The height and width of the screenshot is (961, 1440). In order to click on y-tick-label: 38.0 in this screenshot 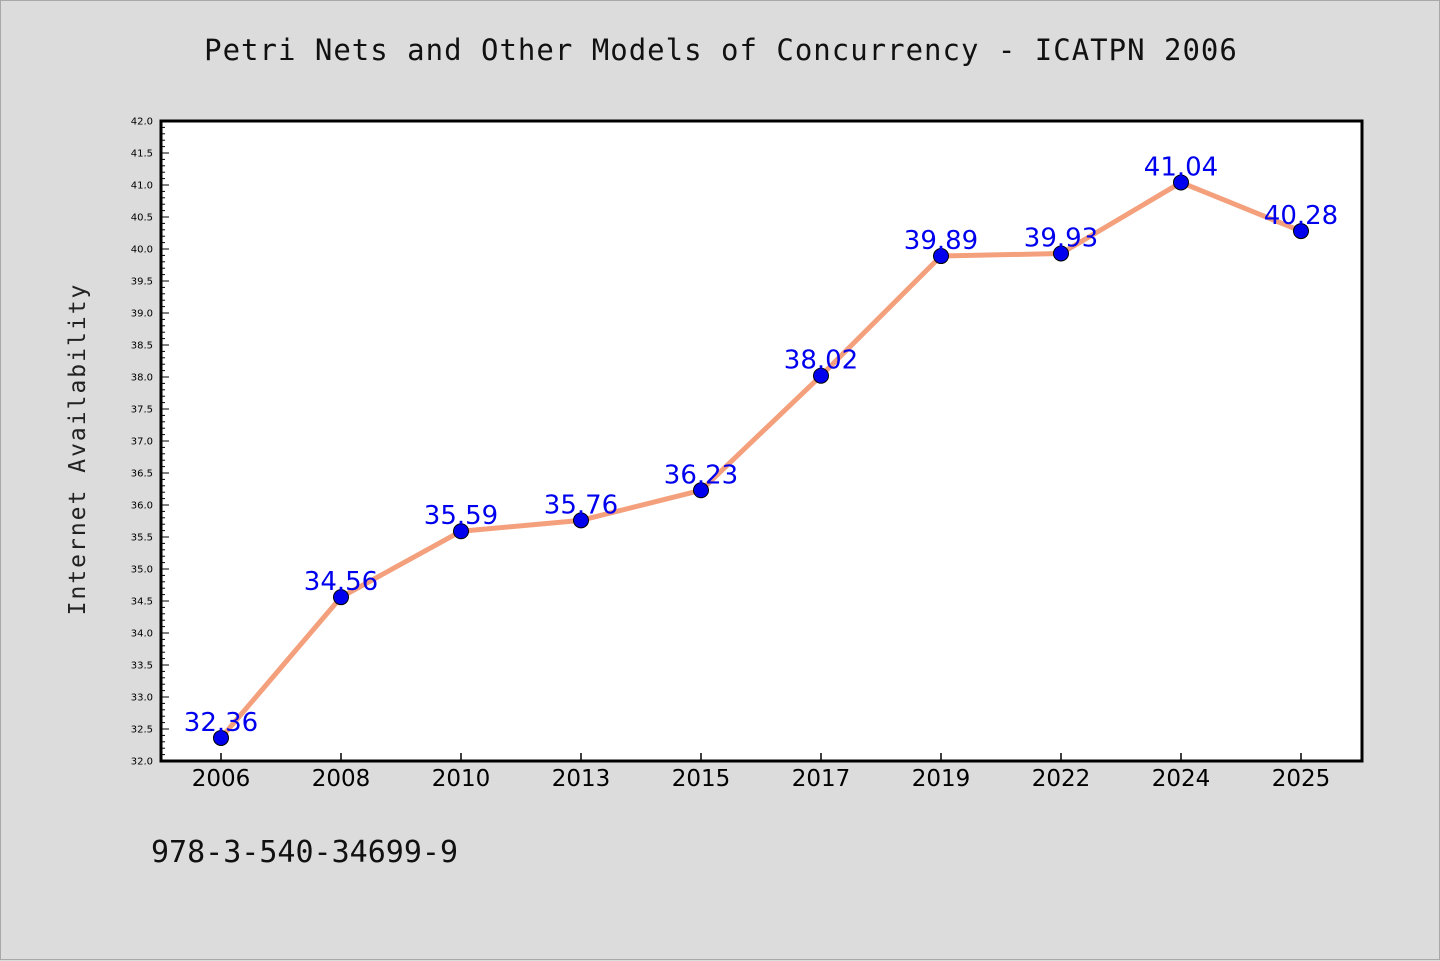, I will do `click(142, 378)`.